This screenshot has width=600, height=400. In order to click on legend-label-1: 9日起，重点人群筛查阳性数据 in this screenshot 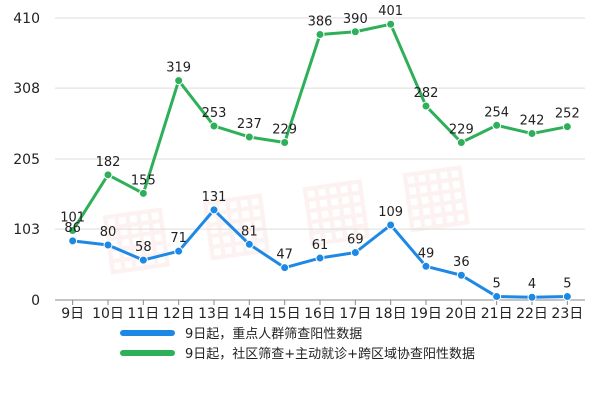, I will do `click(273, 334)`.